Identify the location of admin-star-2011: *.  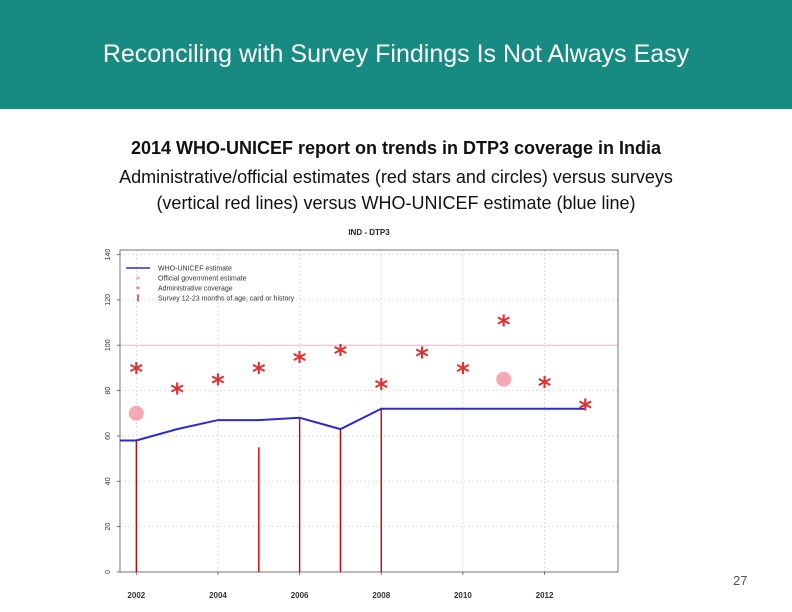
(504, 326).